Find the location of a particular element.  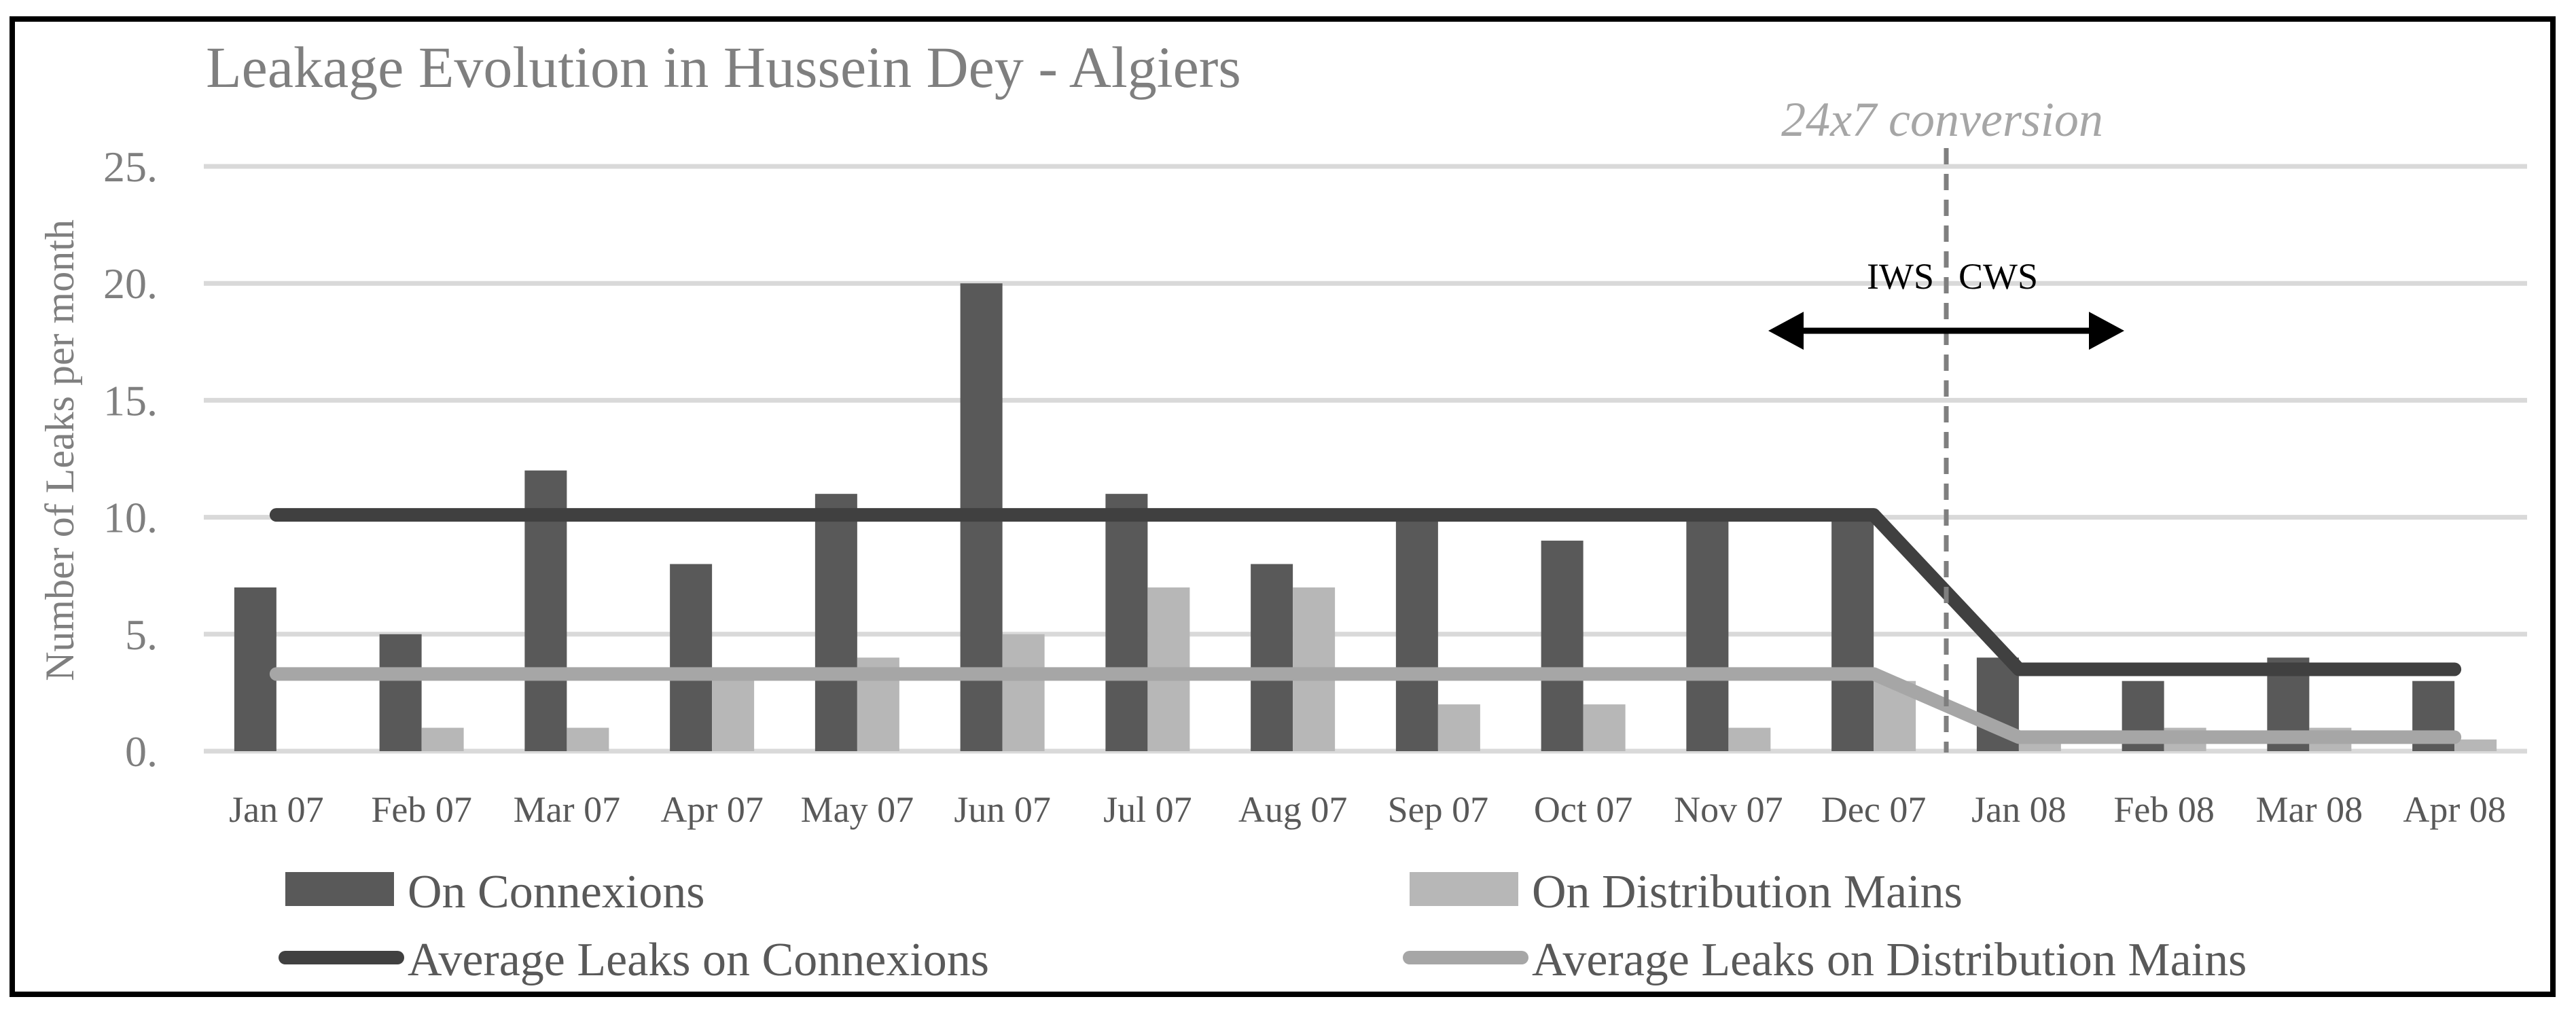

legend-label: On Connexions is located at coordinates (556, 892).